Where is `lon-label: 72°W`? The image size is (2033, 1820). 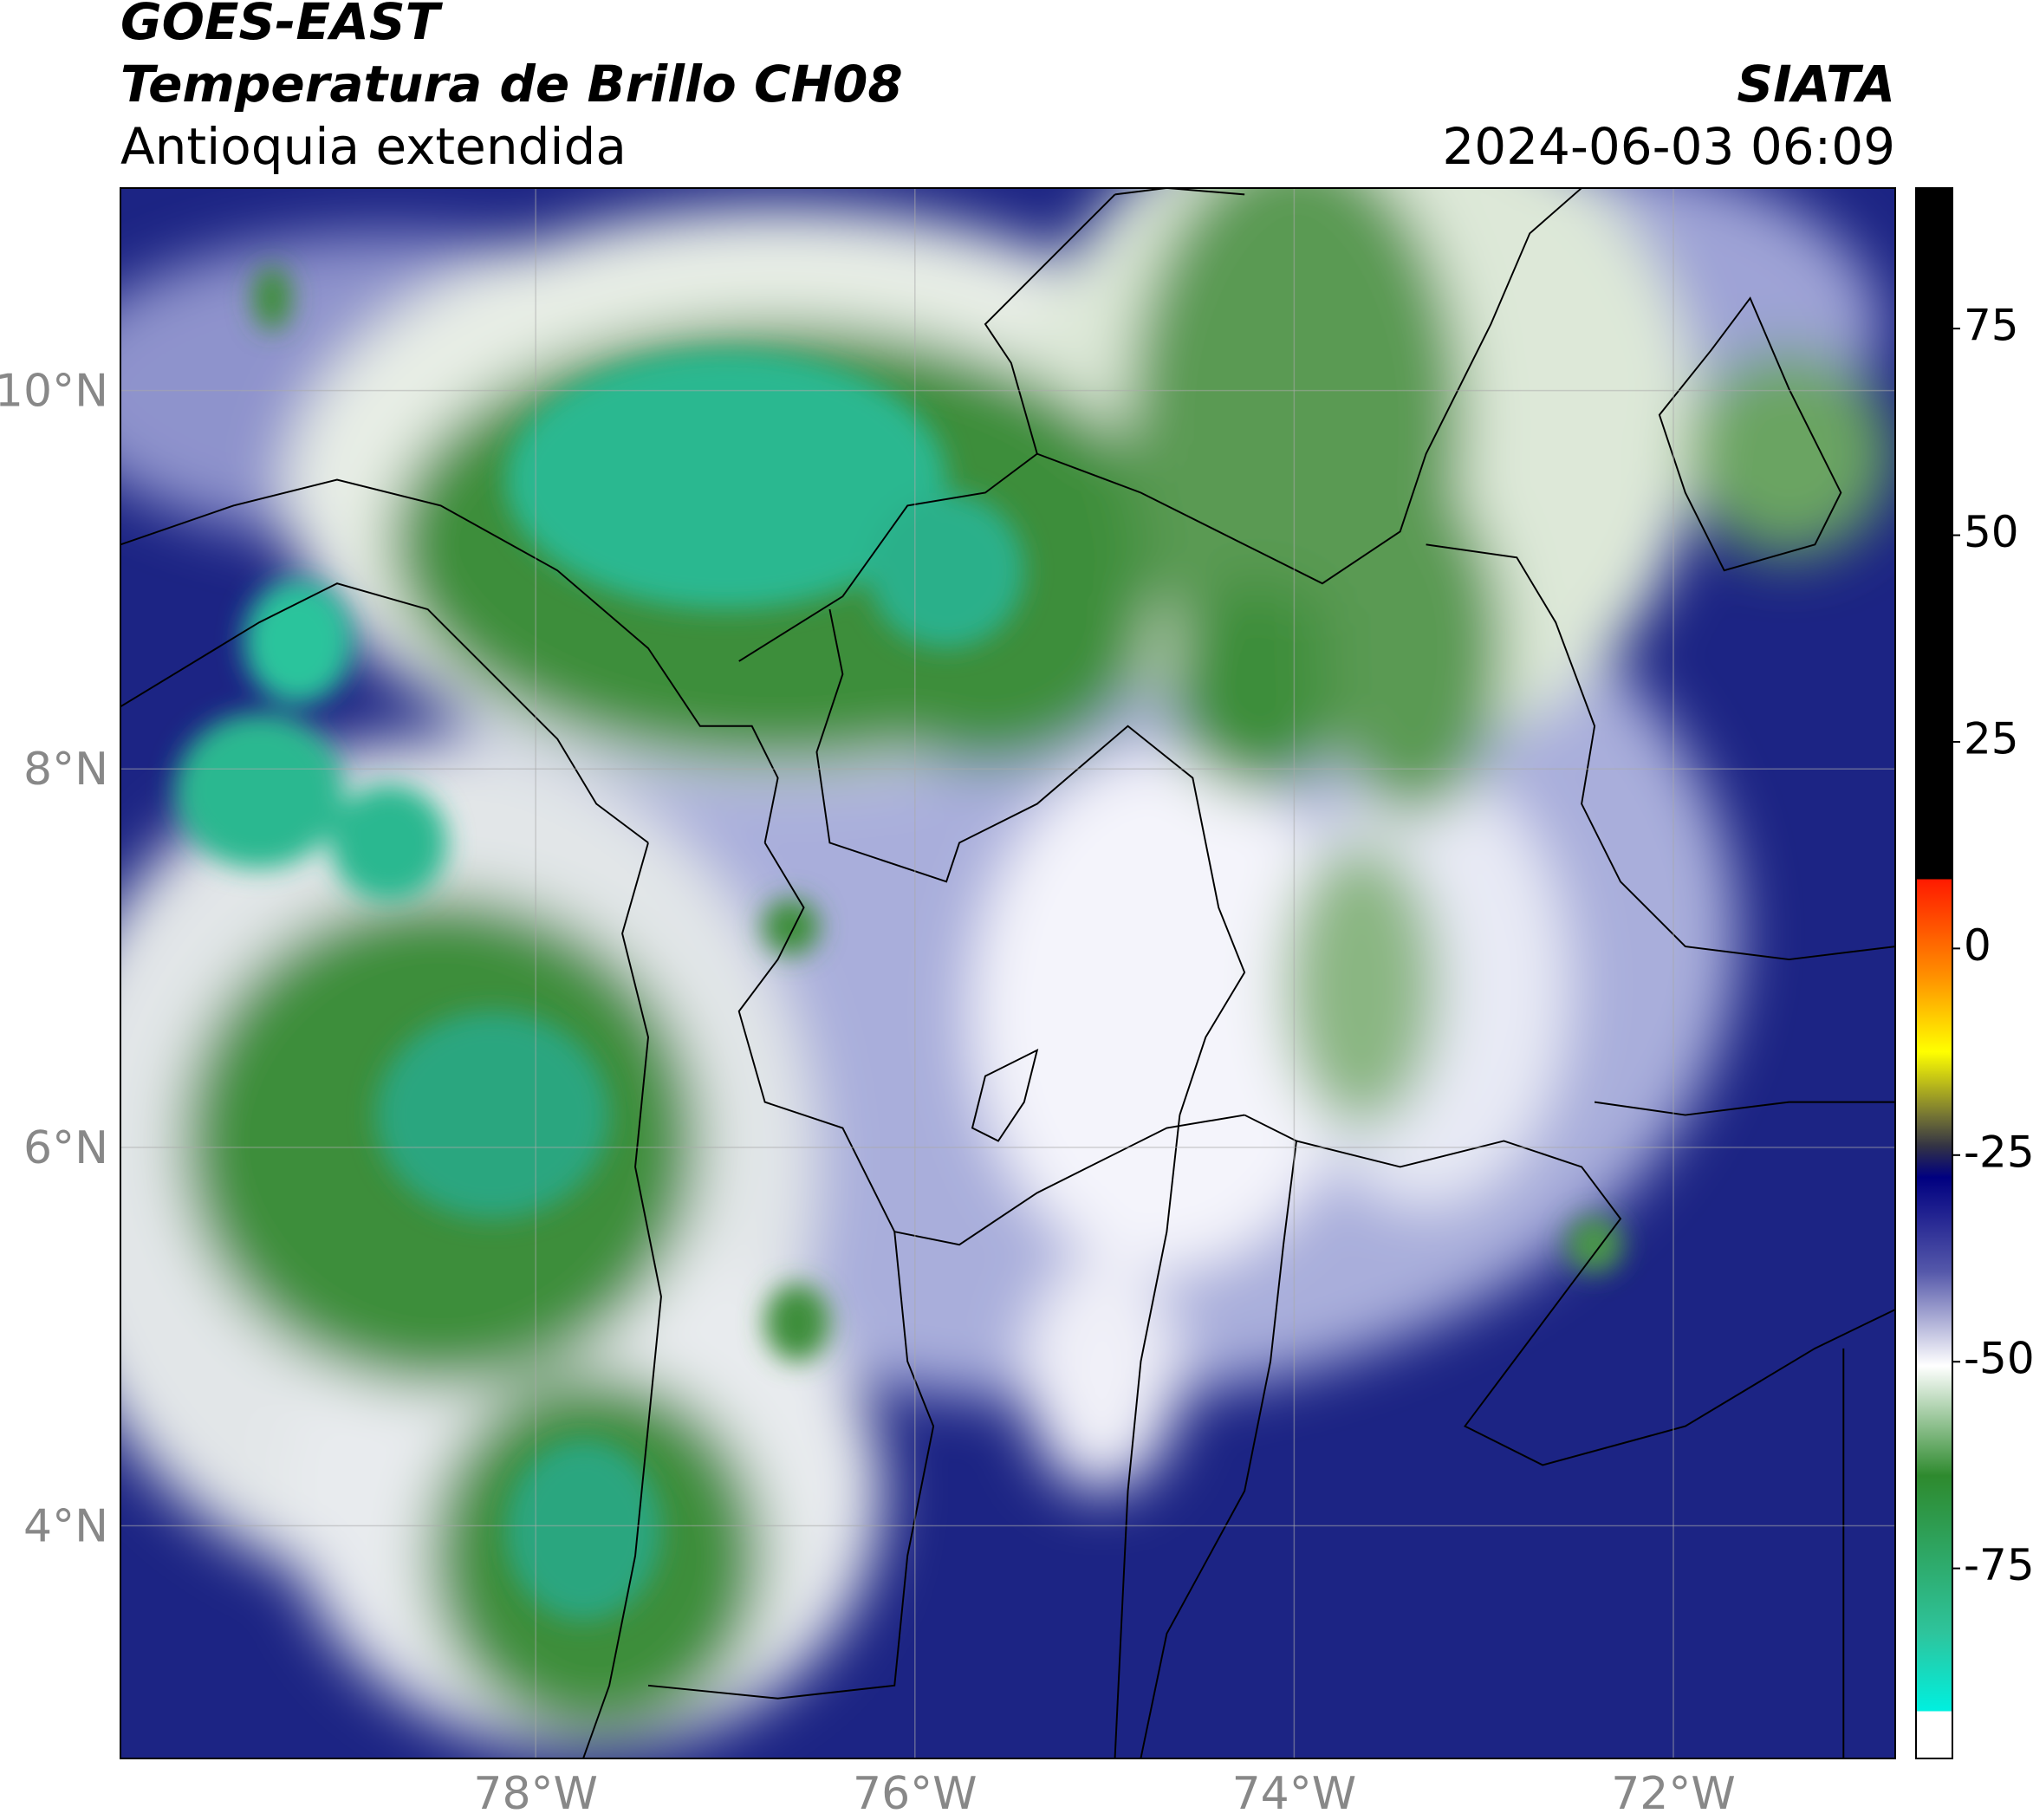 lon-label: 72°W is located at coordinates (1673, 1794).